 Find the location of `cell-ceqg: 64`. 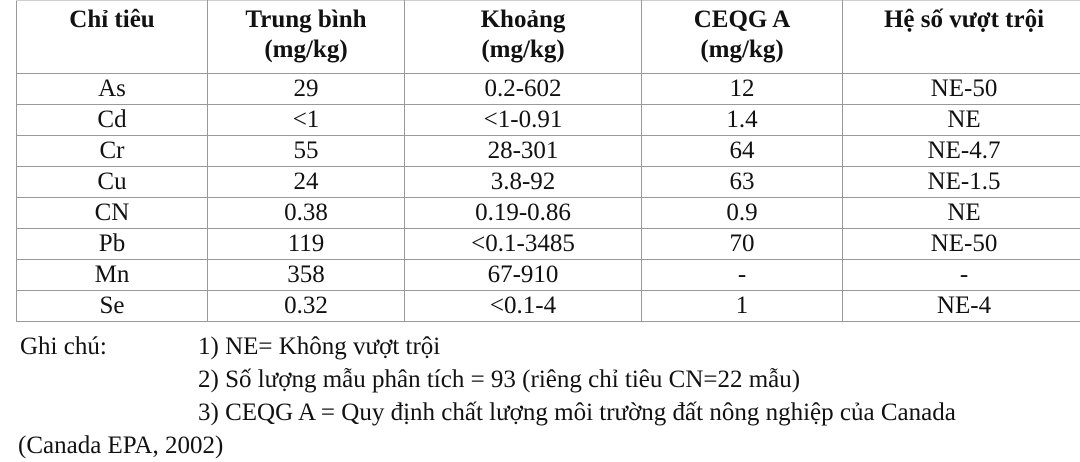

cell-ceqg: 64 is located at coordinates (742, 151).